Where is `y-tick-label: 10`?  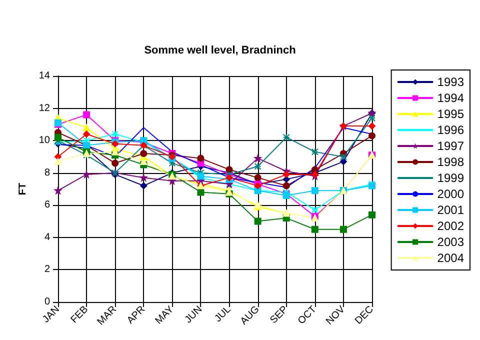
y-tick-label: 10 is located at coordinates (44, 140).